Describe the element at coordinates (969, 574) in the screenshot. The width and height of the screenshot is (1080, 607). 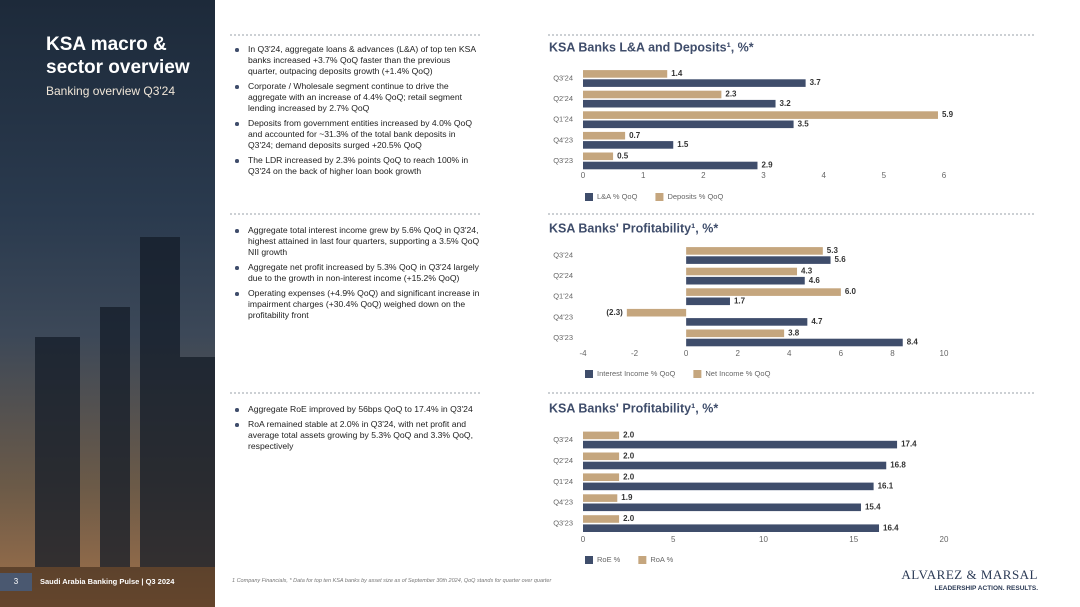
I see `logo: ALVAREZ & MARSAL` at that location.